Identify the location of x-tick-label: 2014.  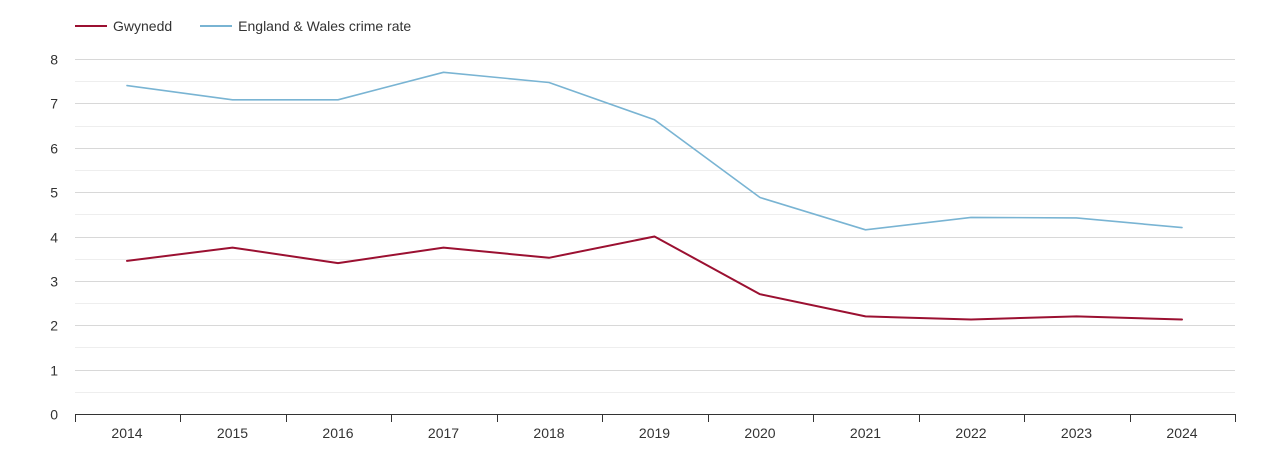
(126, 433).